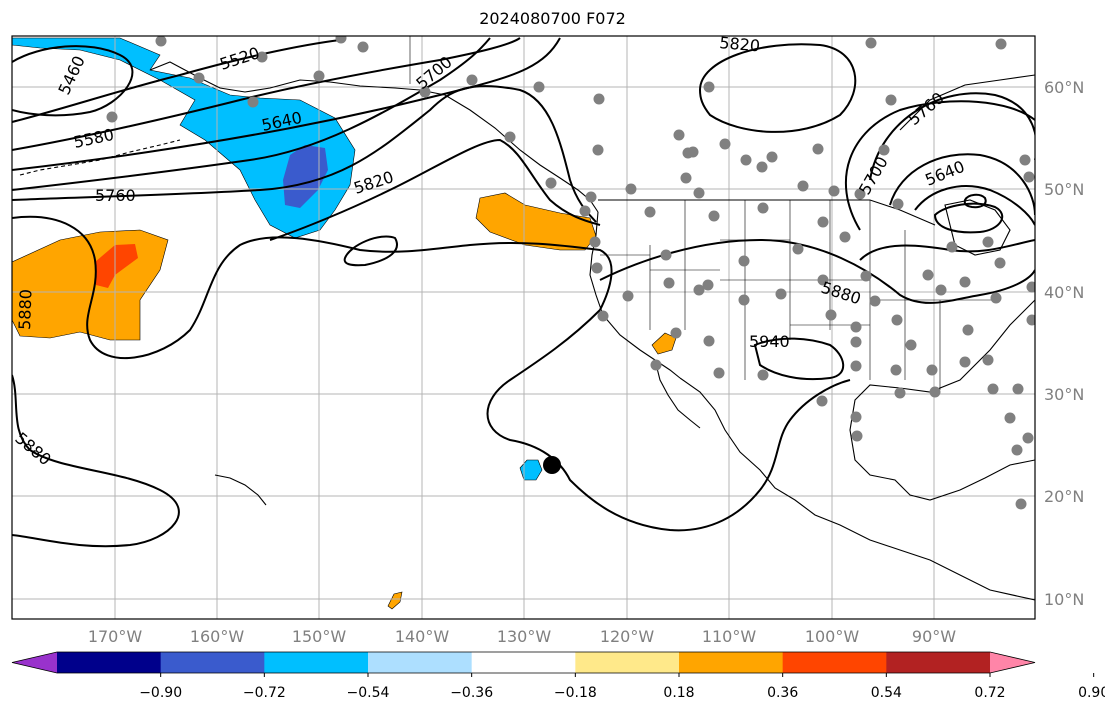 The image size is (1105, 712). Describe the element at coordinates (96, 461) in the screenshot. I see `contour-5880-west` at that location.